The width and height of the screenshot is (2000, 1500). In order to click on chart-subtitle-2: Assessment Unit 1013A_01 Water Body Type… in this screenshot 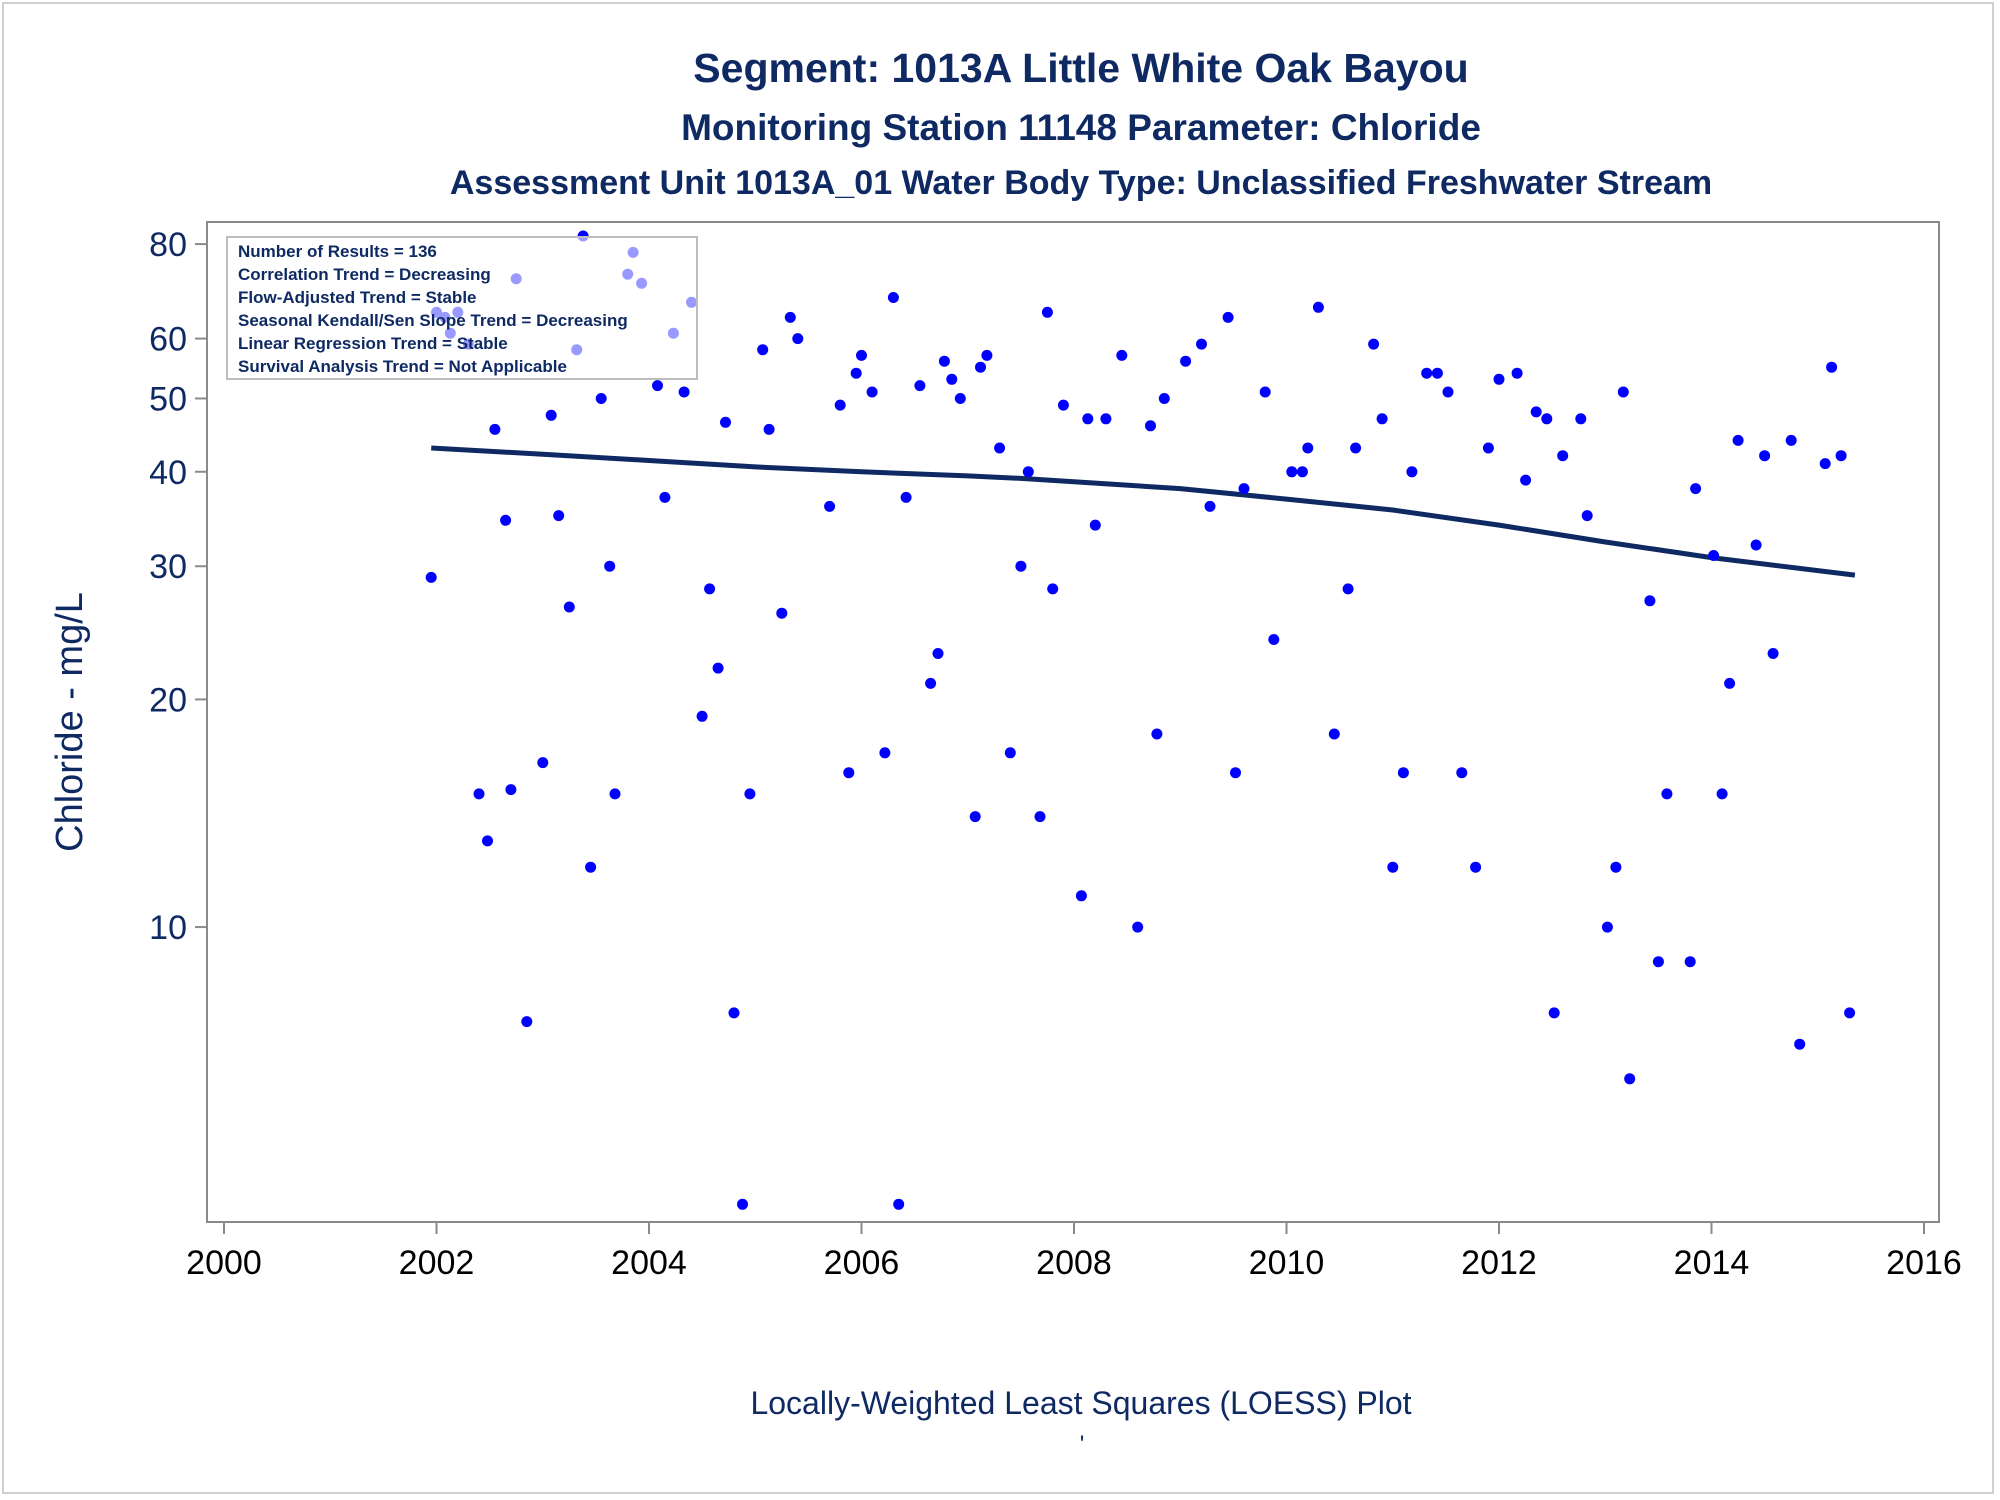, I will do `click(1081, 183)`.